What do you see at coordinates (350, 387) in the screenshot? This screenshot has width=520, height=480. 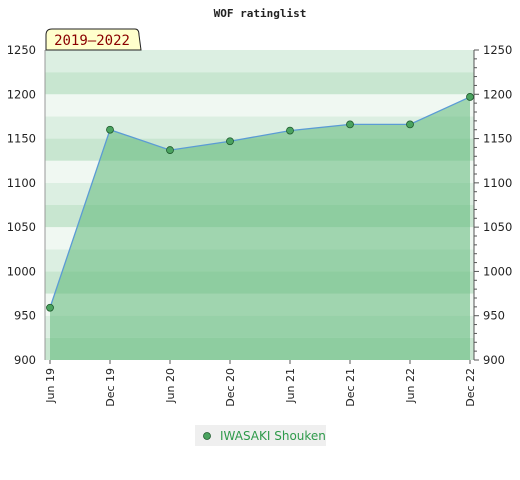 I see `x-tick-label: Dec 21` at bounding box center [350, 387].